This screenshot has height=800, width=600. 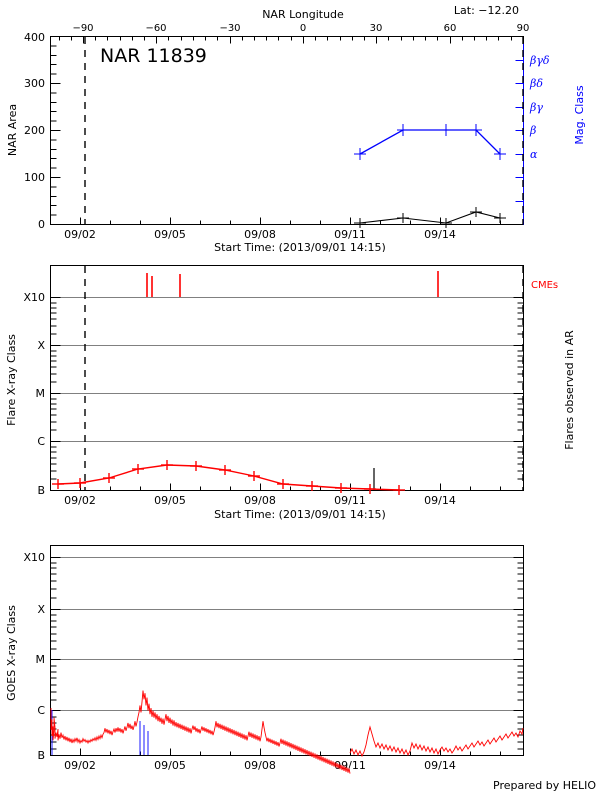 I want to click on lon-tick-90: 90, so click(x=523, y=28).